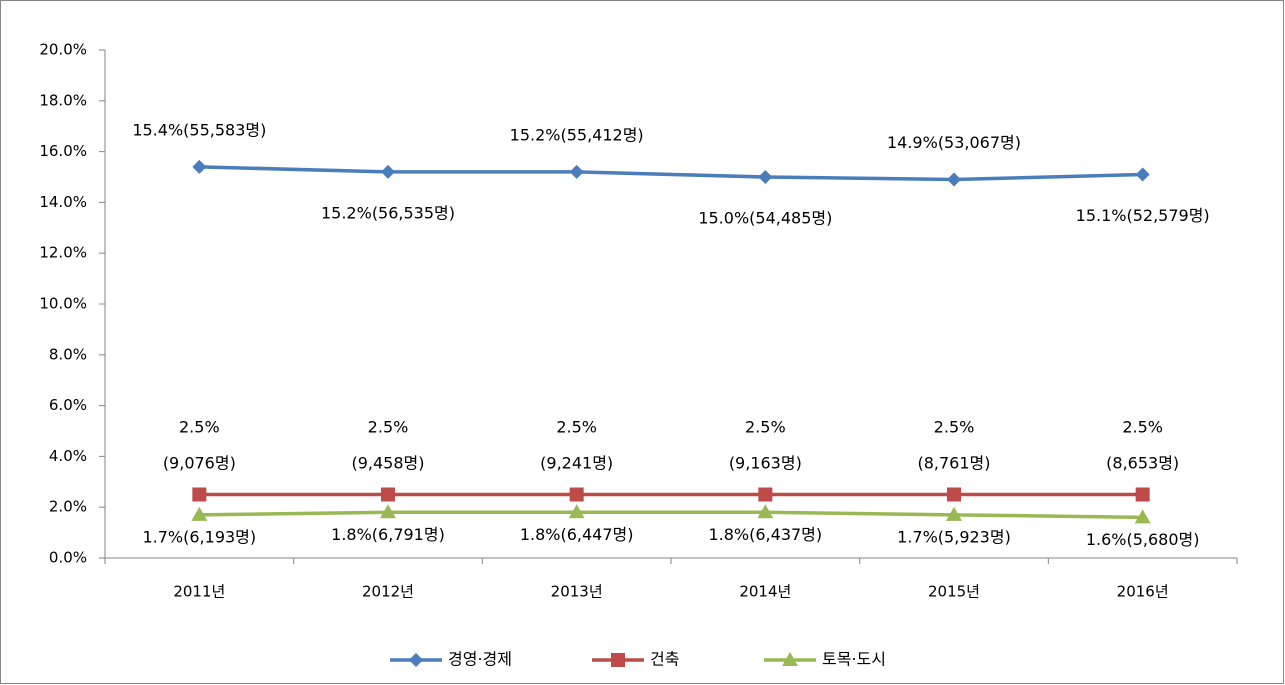  Describe the element at coordinates (199, 444) in the screenshot. I see `data-label: 2.5% (9,076명)` at that location.